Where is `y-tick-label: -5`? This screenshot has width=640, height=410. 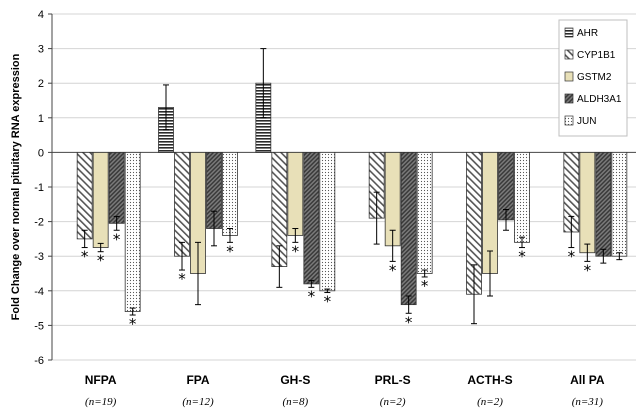 y-tick-label: -5 is located at coordinates (39, 326).